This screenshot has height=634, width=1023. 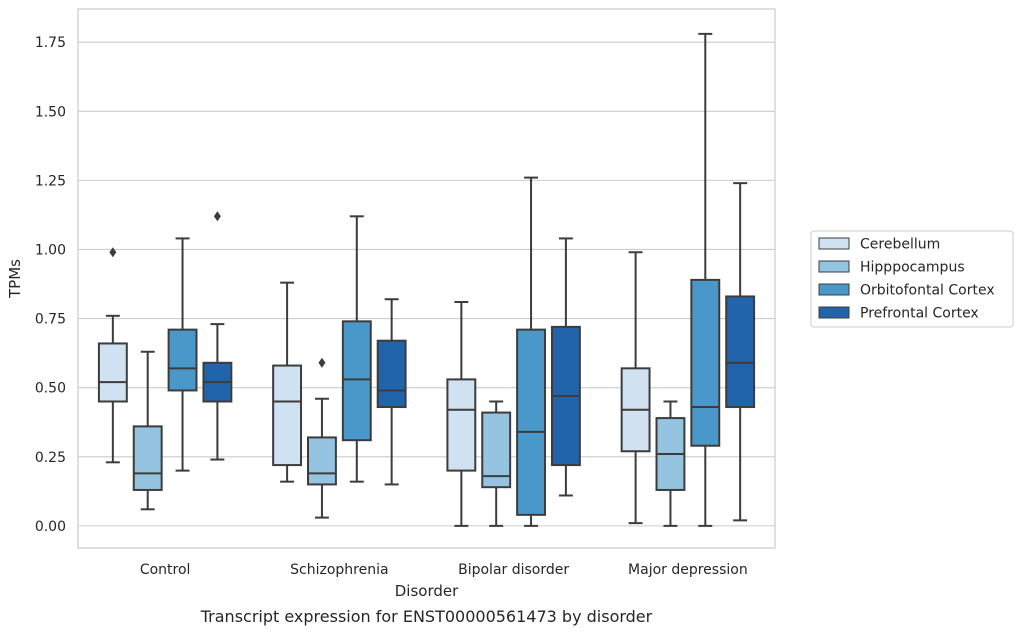 I want to click on legend-item: Orbitofontal Cortex, so click(x=906, y=291).